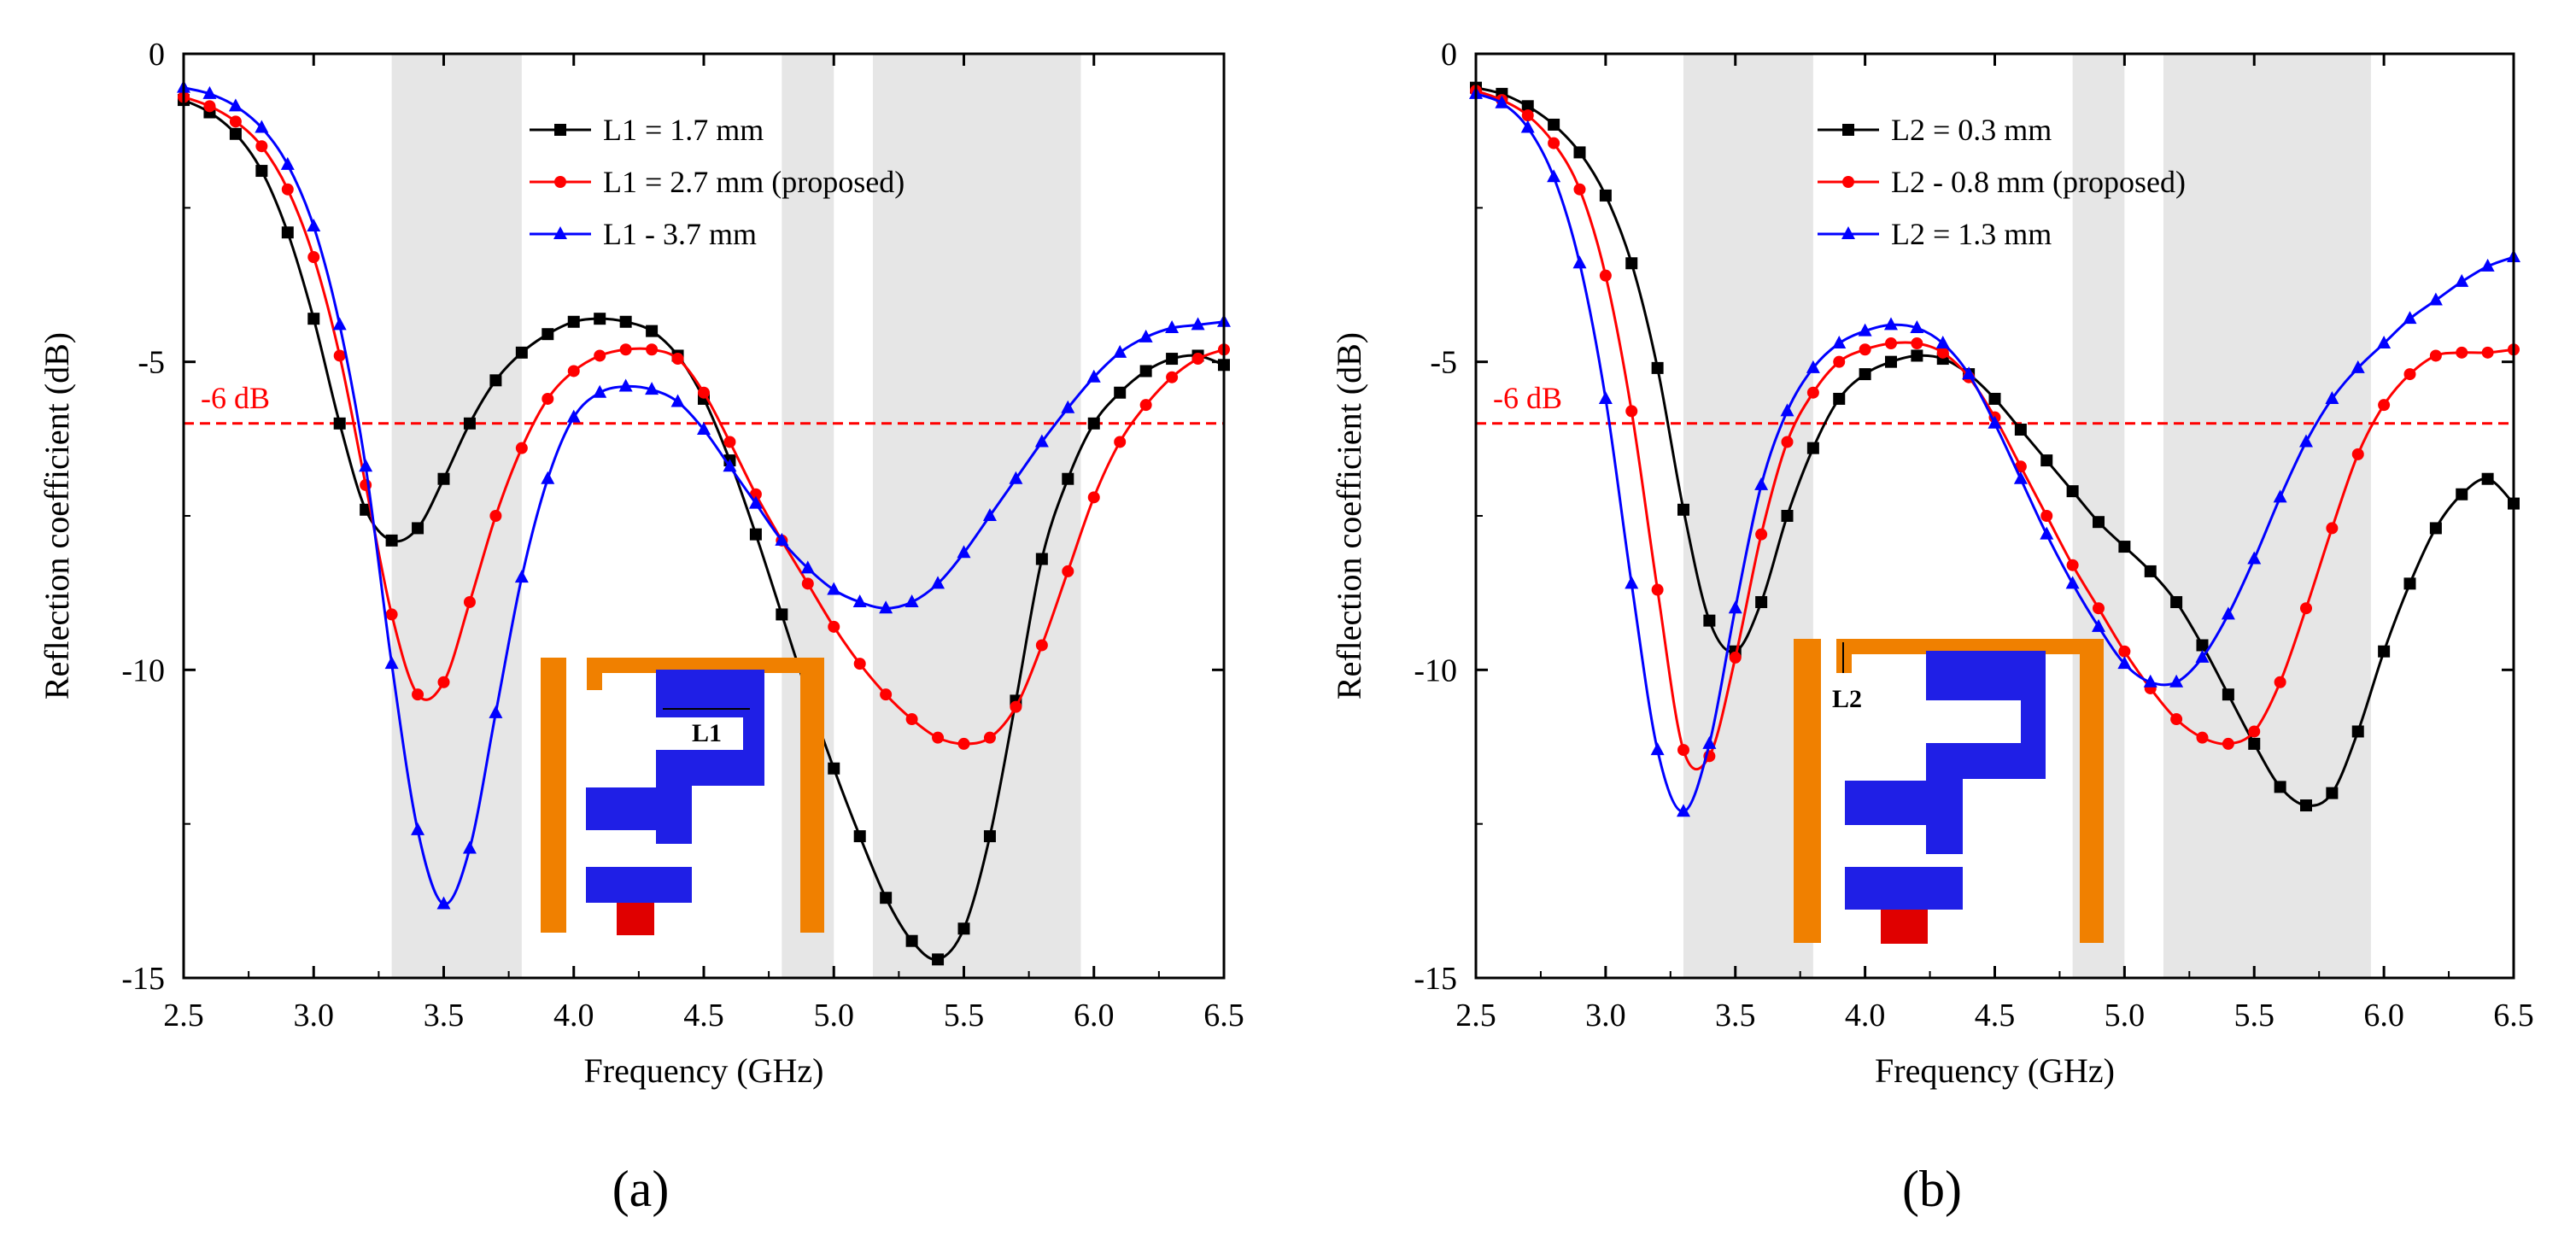 The width and height of the screenshot is (2576, 1235). Describe the element at coordinates (1349, 515) in the screenshot. I see `panel-b-y-axis-title: Reflection coefficient (dB)` at that location.